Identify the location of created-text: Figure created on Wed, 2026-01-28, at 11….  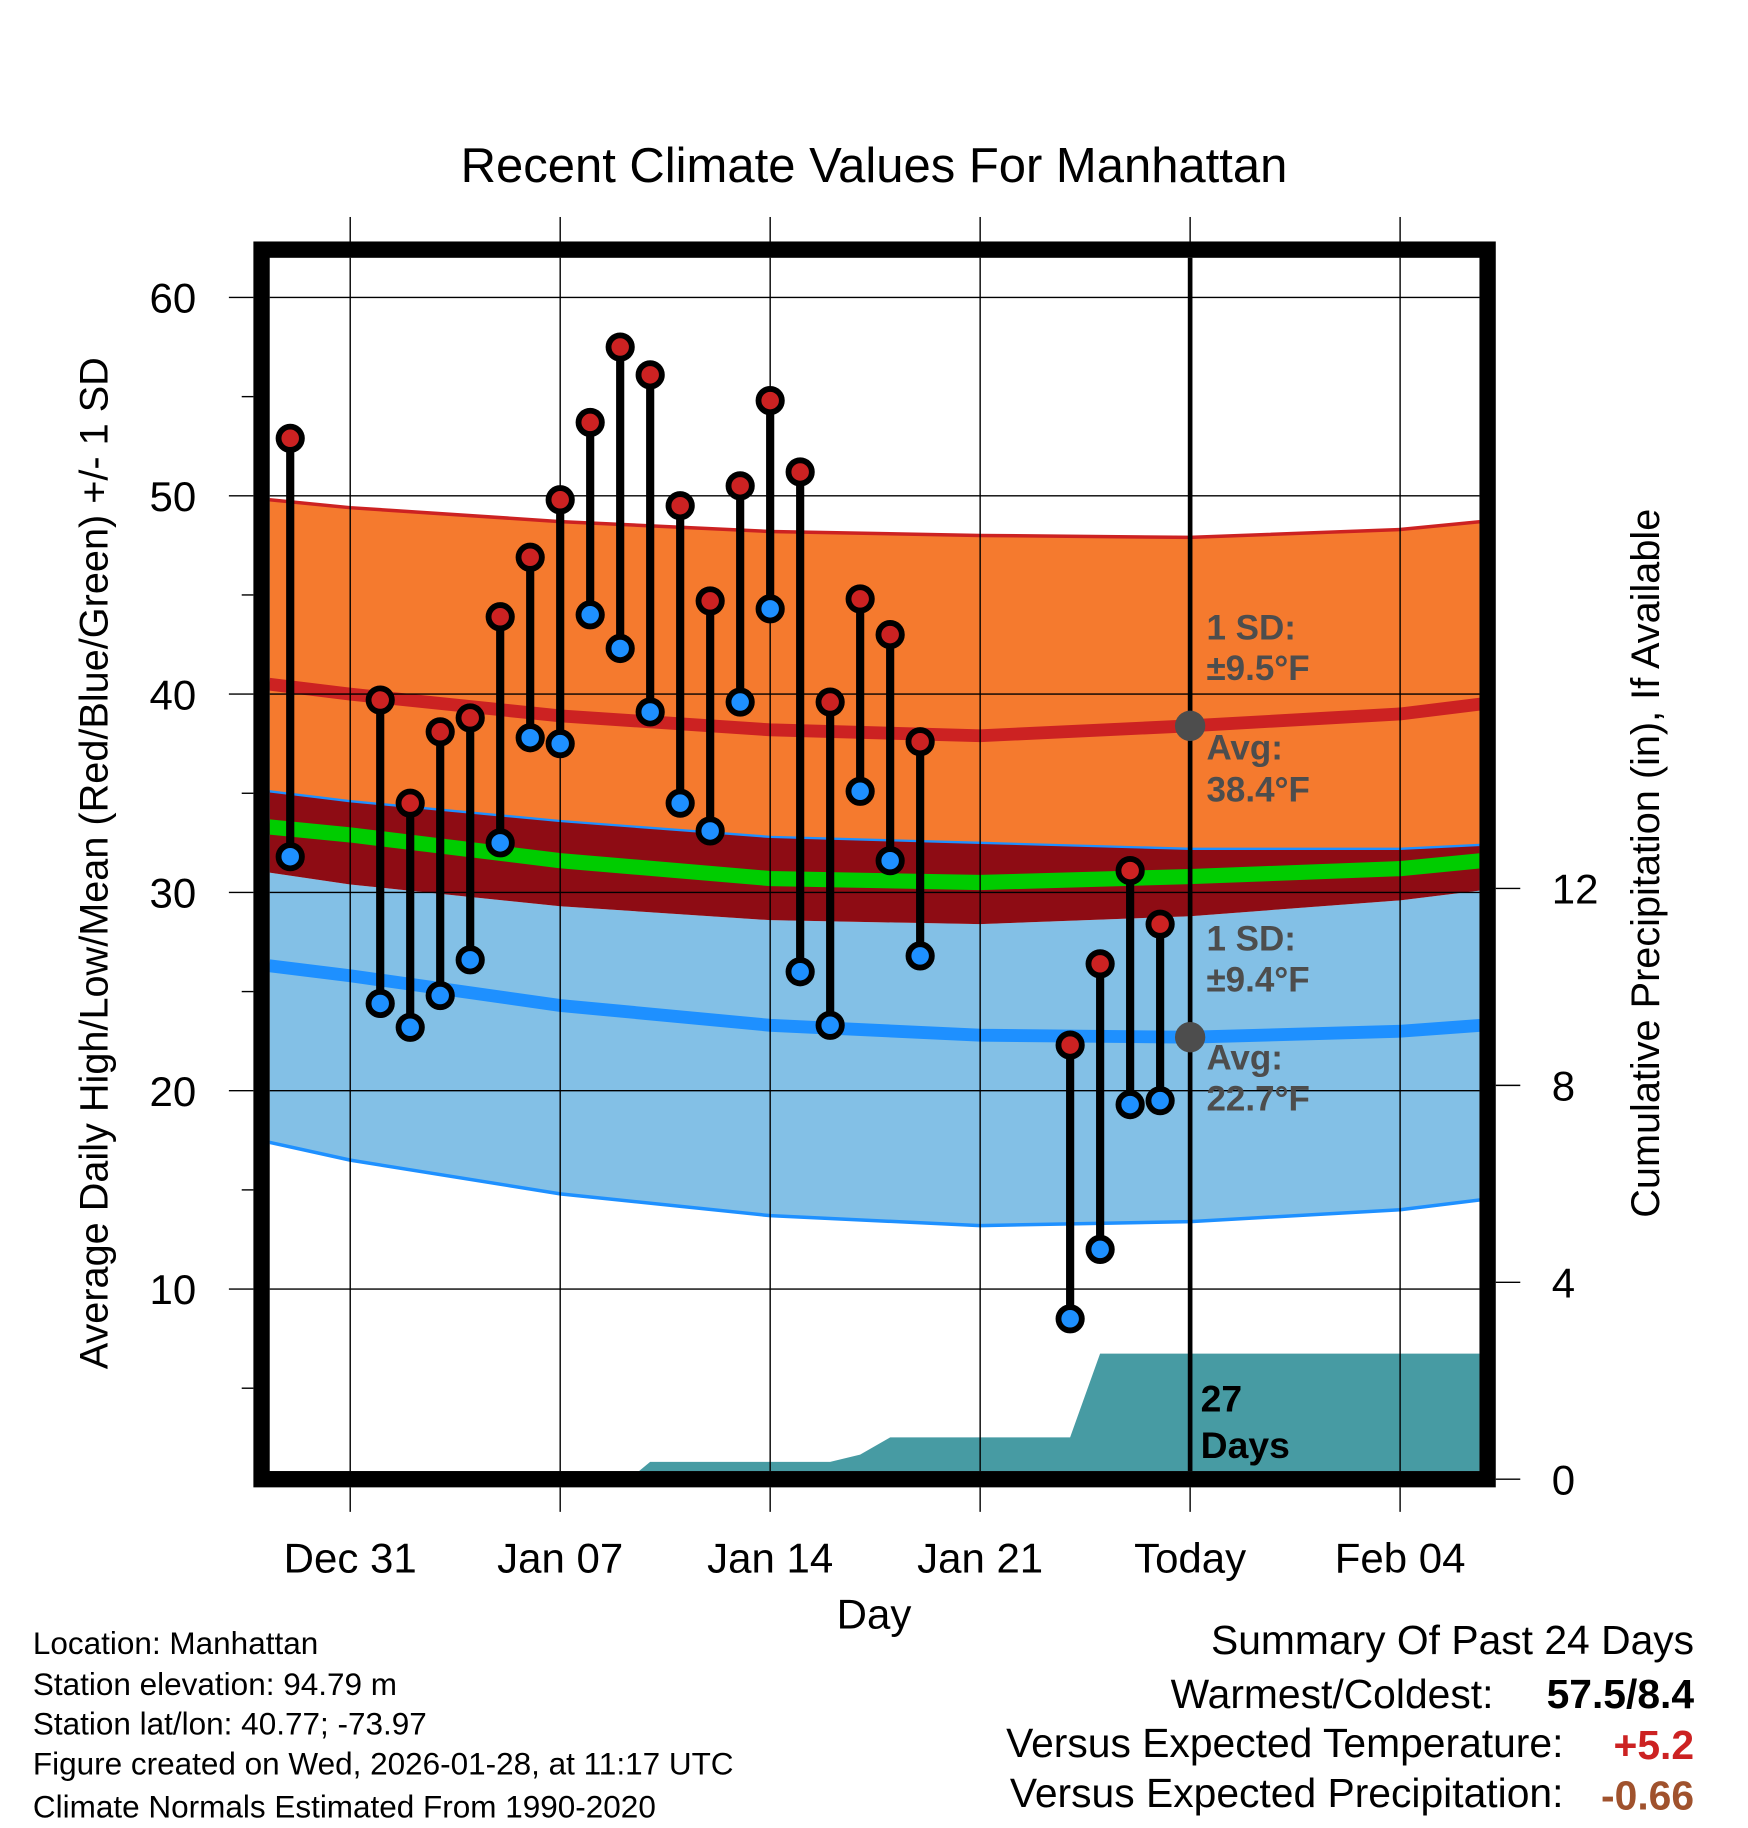
(383, 1763).